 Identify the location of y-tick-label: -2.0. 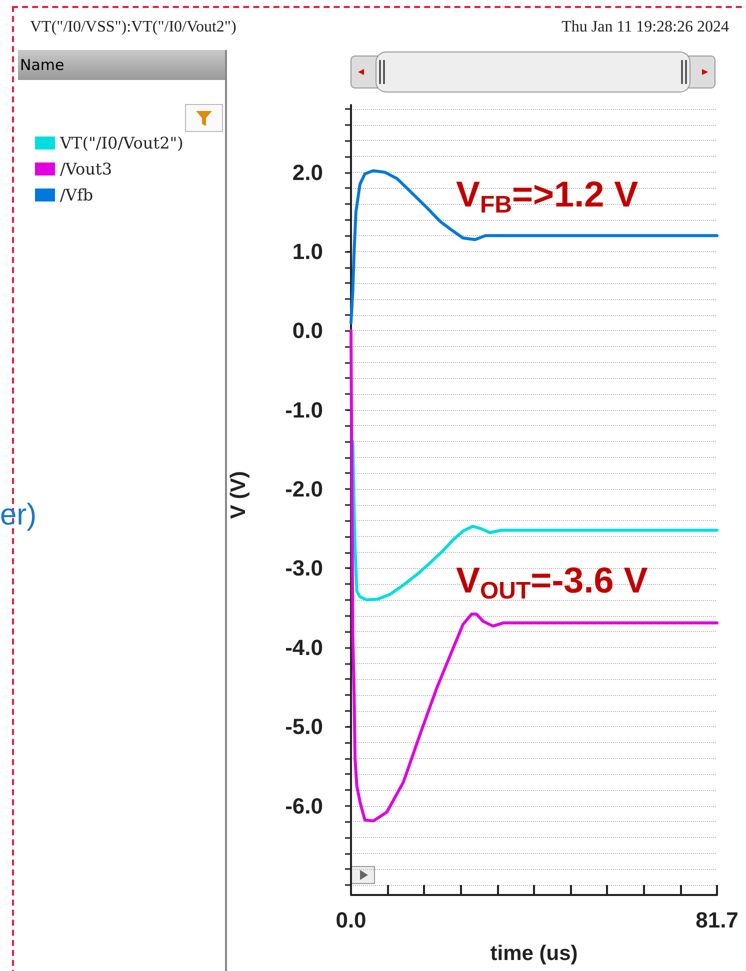
(304, 489).